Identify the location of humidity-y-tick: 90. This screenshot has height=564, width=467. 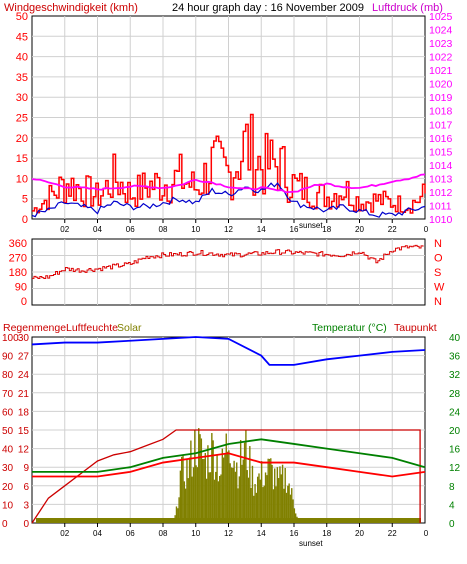
(8, 357).